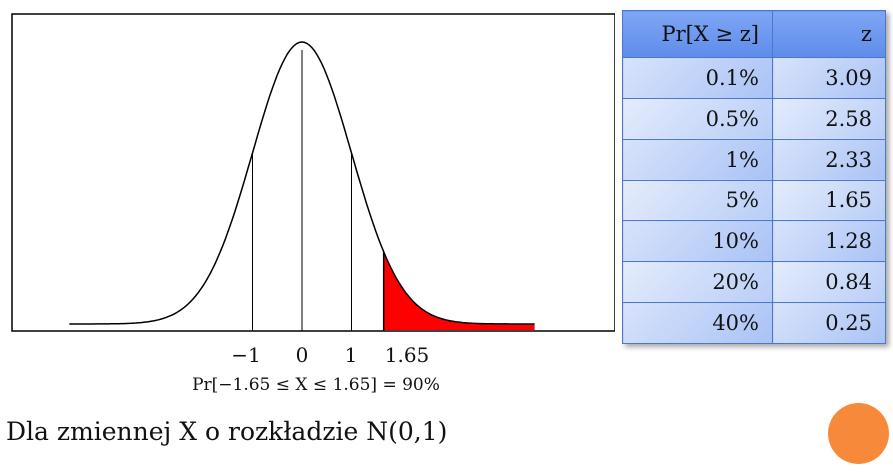 This screenshot has width=893, height=474. What do you see at coordinates (697, 323) in the screenshot?
I see `cell-probability: 40%` at bounding box center [697, 323].